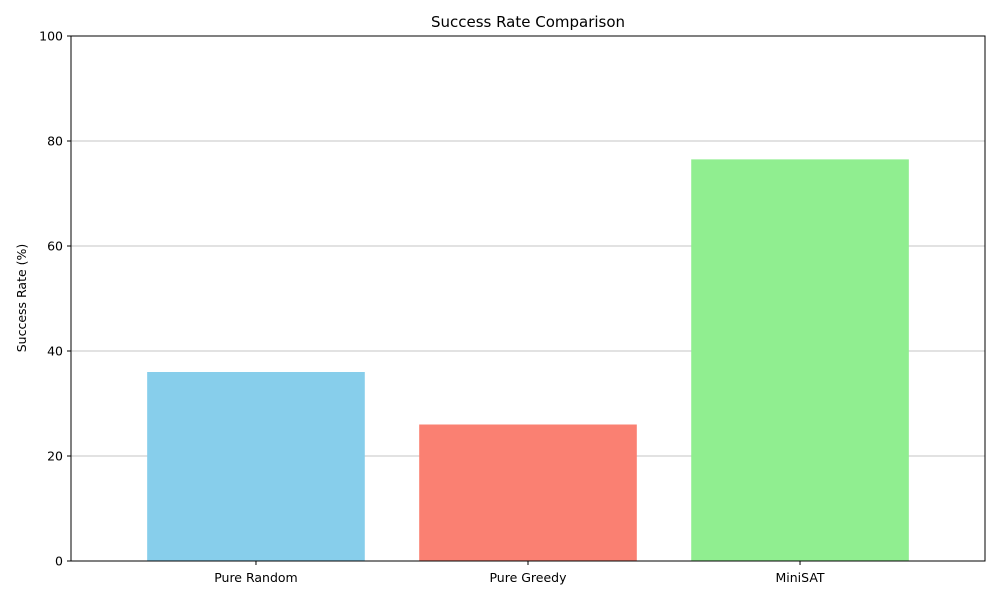 This screenshot has width=1000, height=600. Describe the element at coordinates (528, 492) in the screenshot. I see `bar-pure-greedy` at that location.